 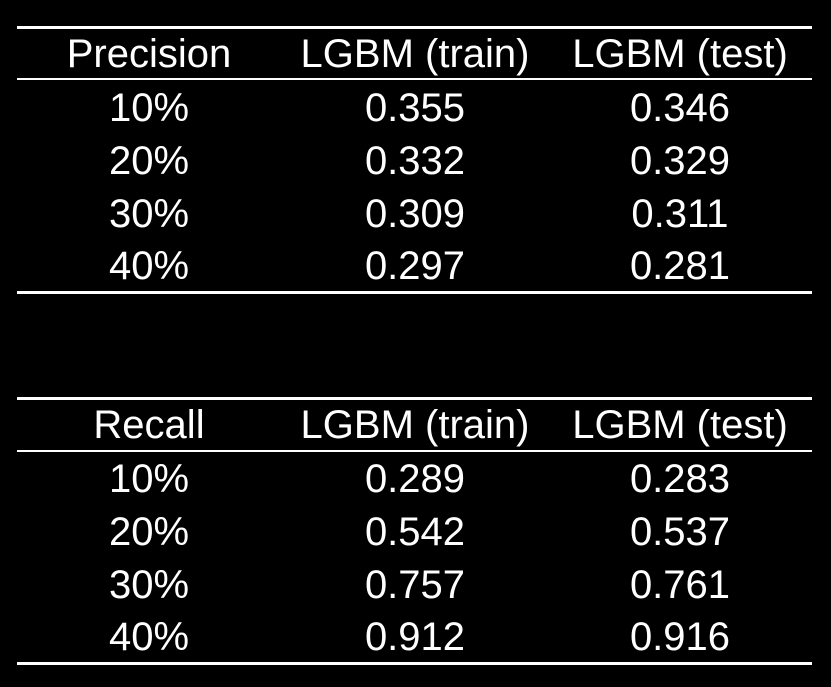 I want to click on column-header: Precision, so click(x=149, y=54).